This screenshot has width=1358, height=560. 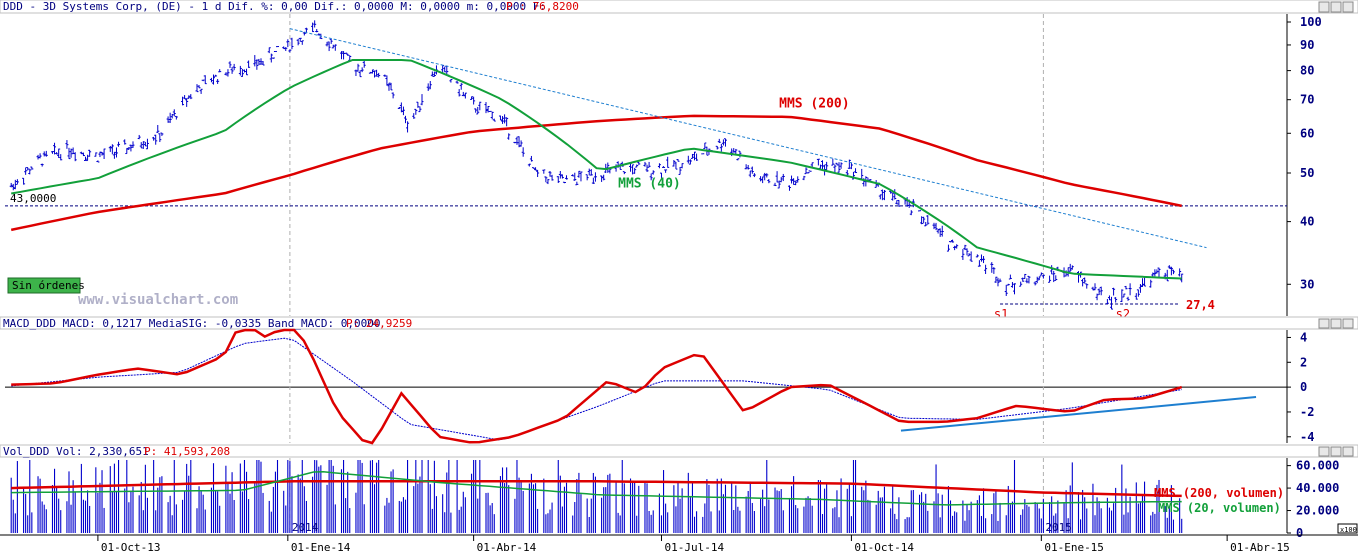 What do you see at coordinates (1303, 387) in the screenshot?
I see `macd-tick-label: 0` at bounding box center [1303, 387].